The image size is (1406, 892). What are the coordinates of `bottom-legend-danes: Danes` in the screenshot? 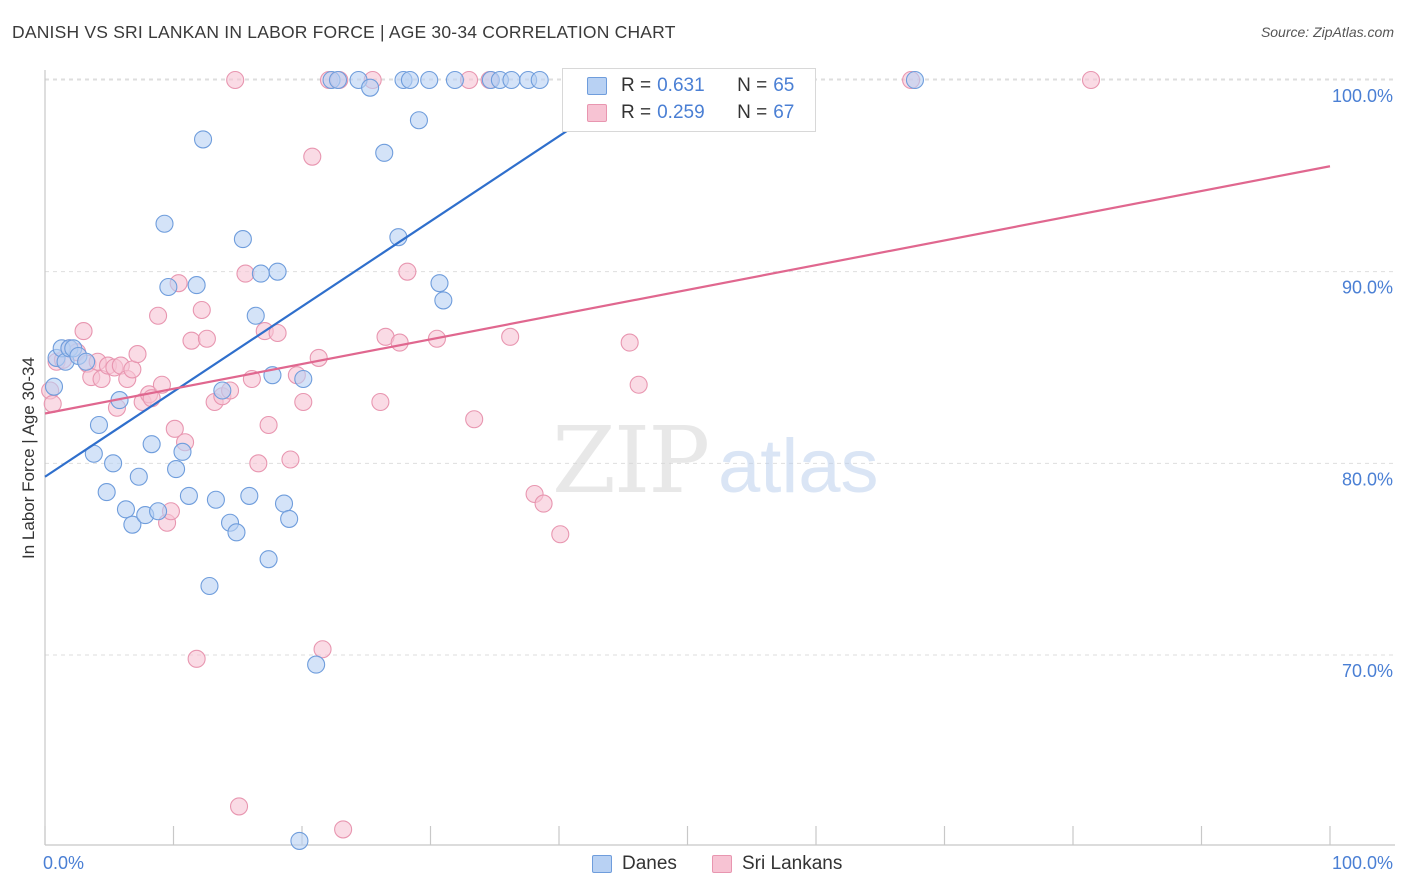 It's located at (634, 864).